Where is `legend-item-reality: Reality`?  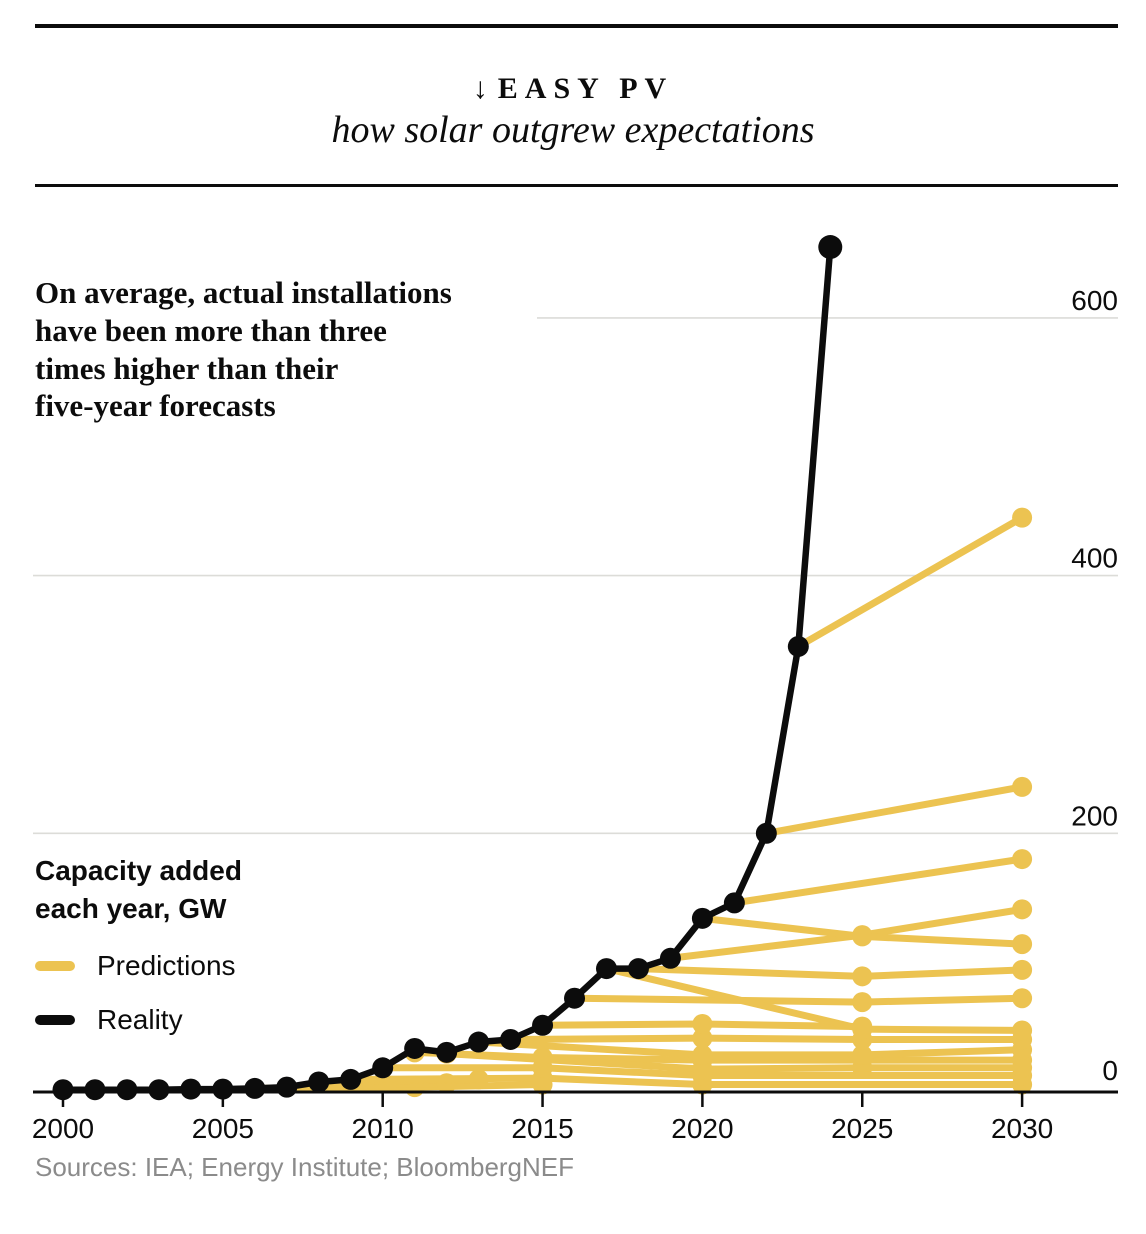 legend-item-reality: Reality is located at coordinates (138, 1020).